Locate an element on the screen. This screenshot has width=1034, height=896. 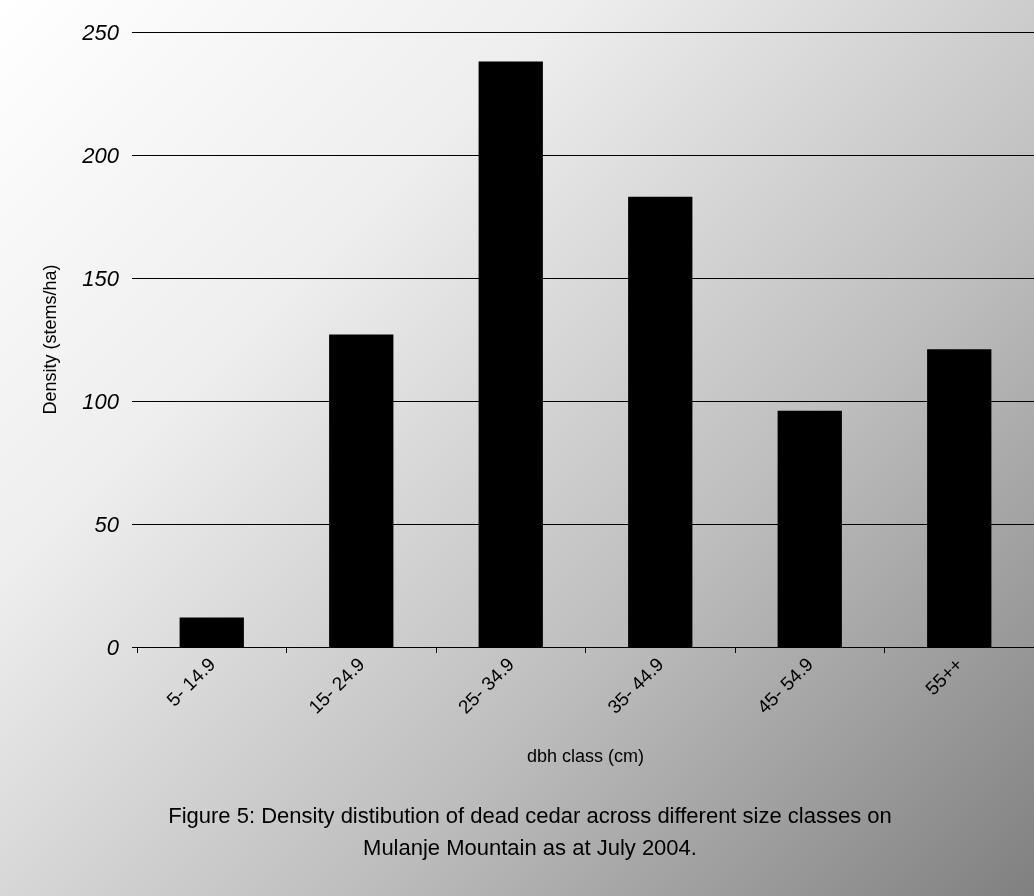
y-tick-label: 200 is located at coordinates (100, 155).